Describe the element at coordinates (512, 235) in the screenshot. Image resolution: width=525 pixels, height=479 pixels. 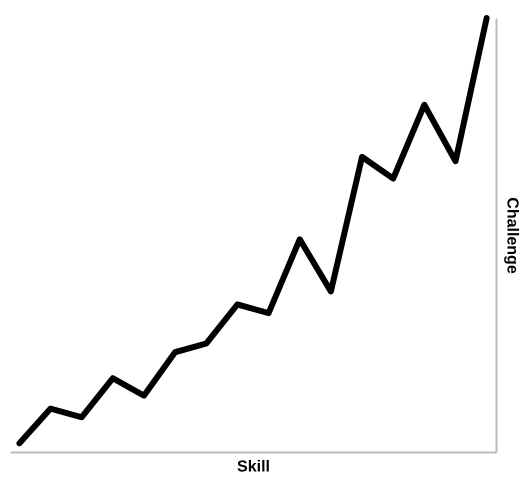
I see `y-axis-title: Challenge` at that location.